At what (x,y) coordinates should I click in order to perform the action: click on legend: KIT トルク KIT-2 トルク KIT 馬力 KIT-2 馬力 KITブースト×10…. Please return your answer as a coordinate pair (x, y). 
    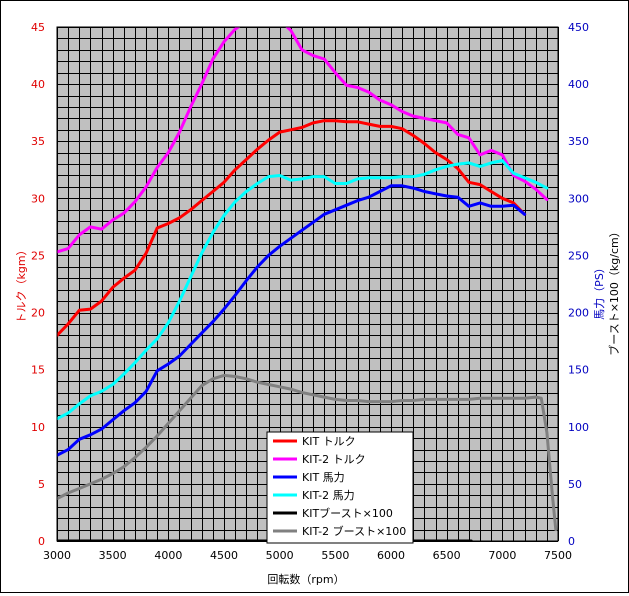
    Looking at the image, I should click on (340, 487).